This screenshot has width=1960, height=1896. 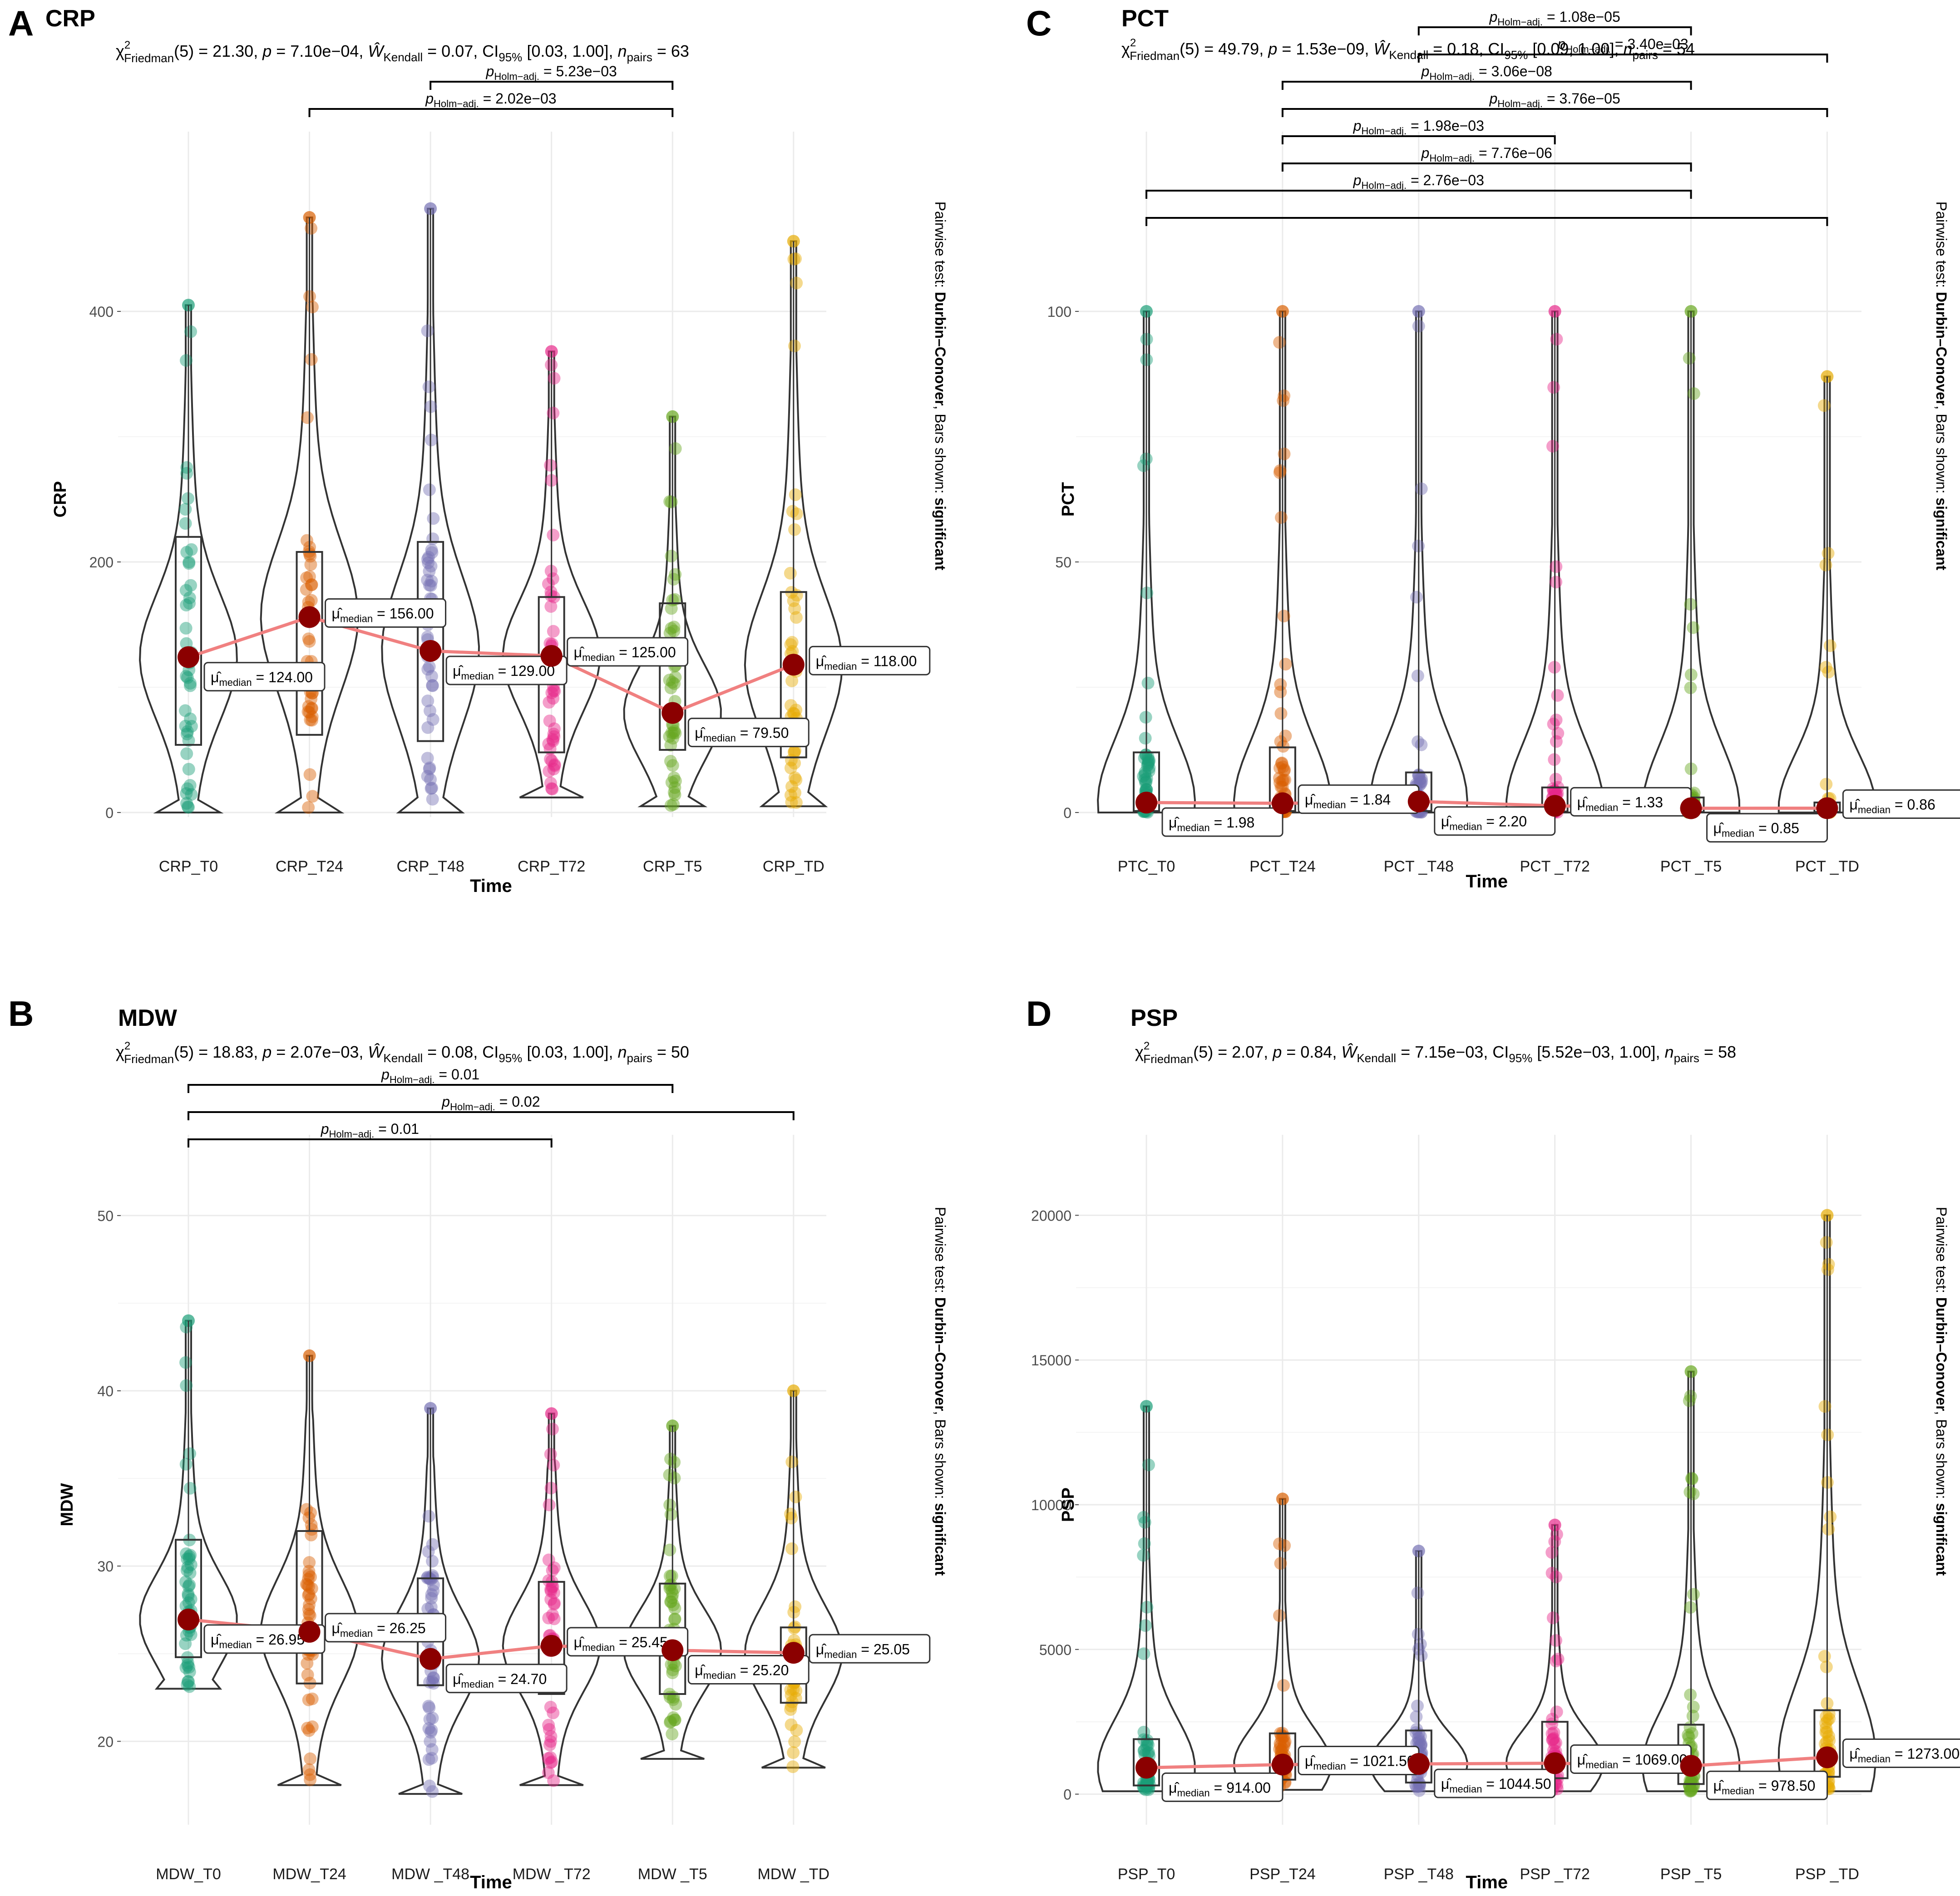 What do you see at coordinates (491, 665) in the screenshot?
I see `median-line` at bounding box center [491, 665].